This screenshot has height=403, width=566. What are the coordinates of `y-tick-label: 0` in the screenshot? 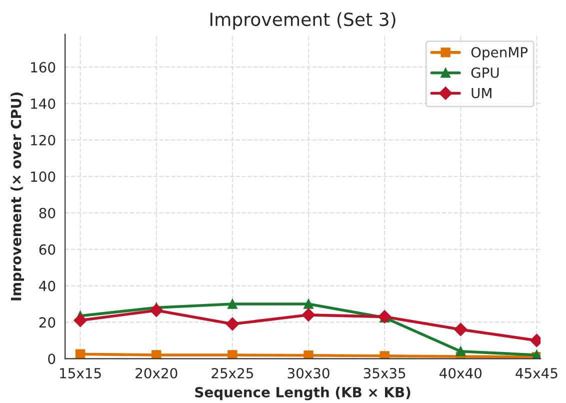 It's located at (52, 359).